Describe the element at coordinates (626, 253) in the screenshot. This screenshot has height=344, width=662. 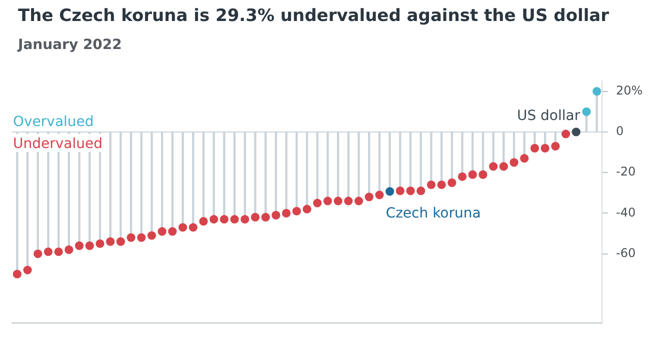
I see `y-tick-label: -60` at that location.